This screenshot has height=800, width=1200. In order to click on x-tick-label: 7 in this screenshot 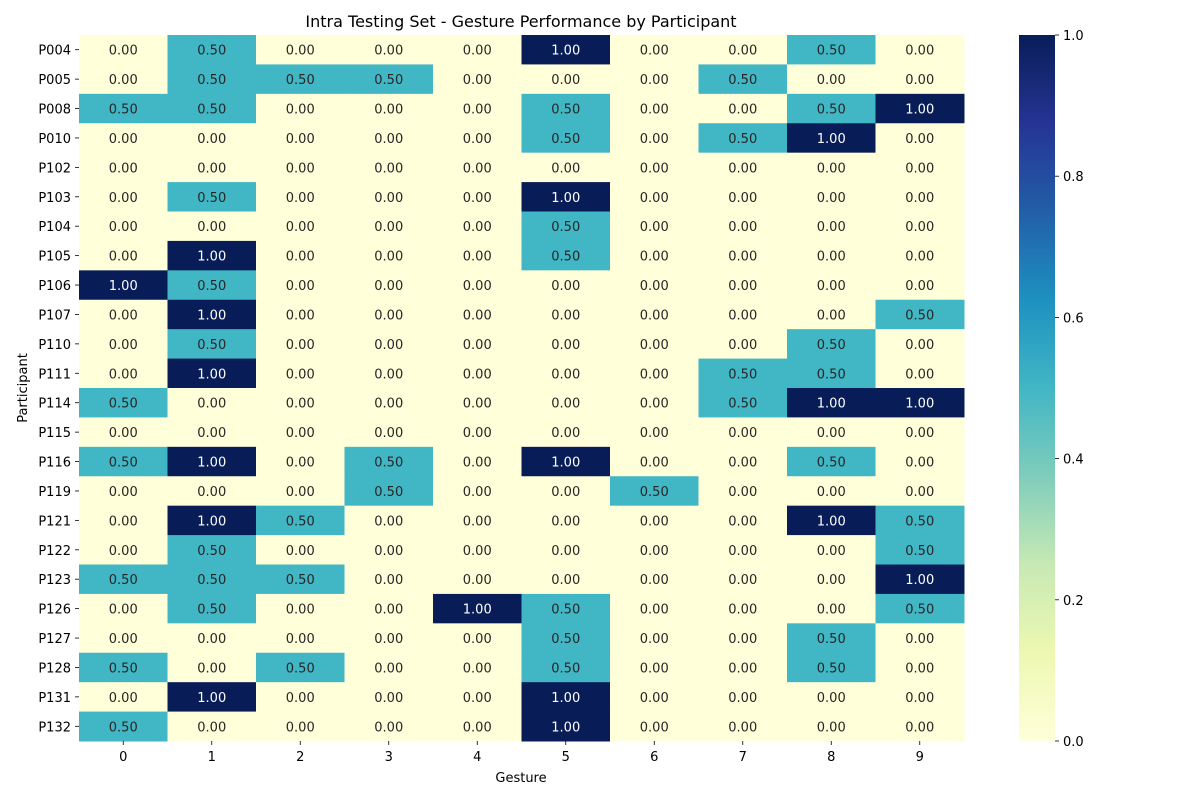, I will do `click(743, 757)`.